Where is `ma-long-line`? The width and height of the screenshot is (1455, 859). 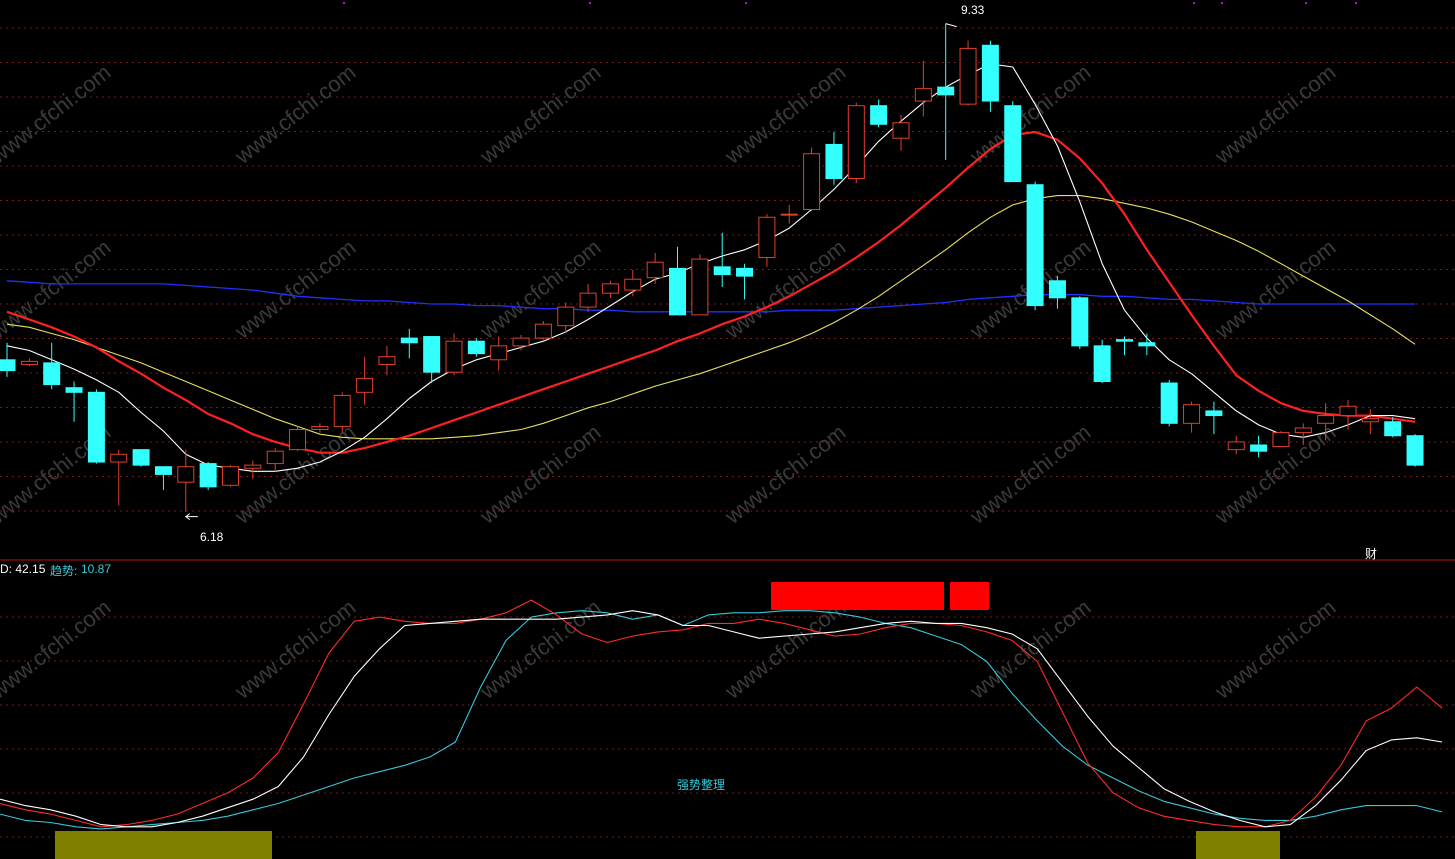 ma-long-line is located at coordinates (711, 296).